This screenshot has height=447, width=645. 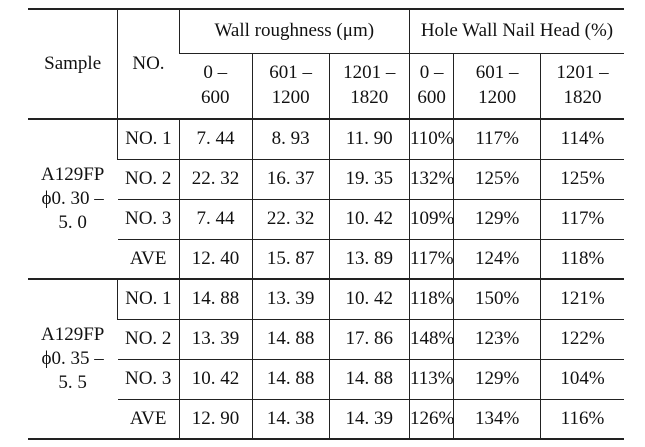 What do you see at coordinates (431, 179) in the screenshot?
I see `cell-value: 132%` at bounding box center [431, 179].